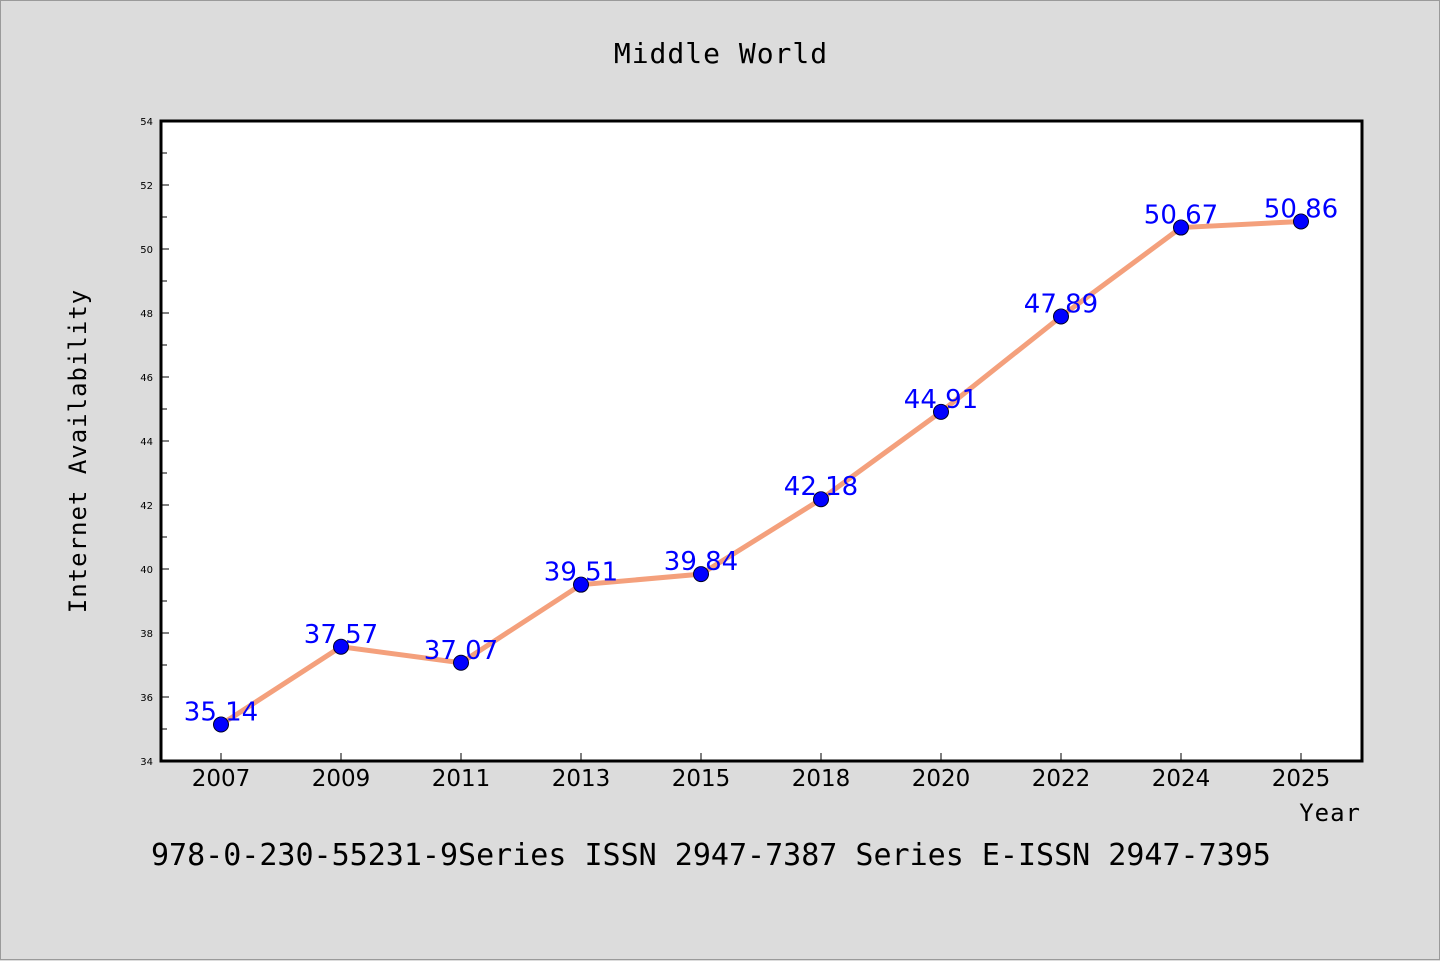  I want to click on y-tick-label: 54, so click(146, 122).